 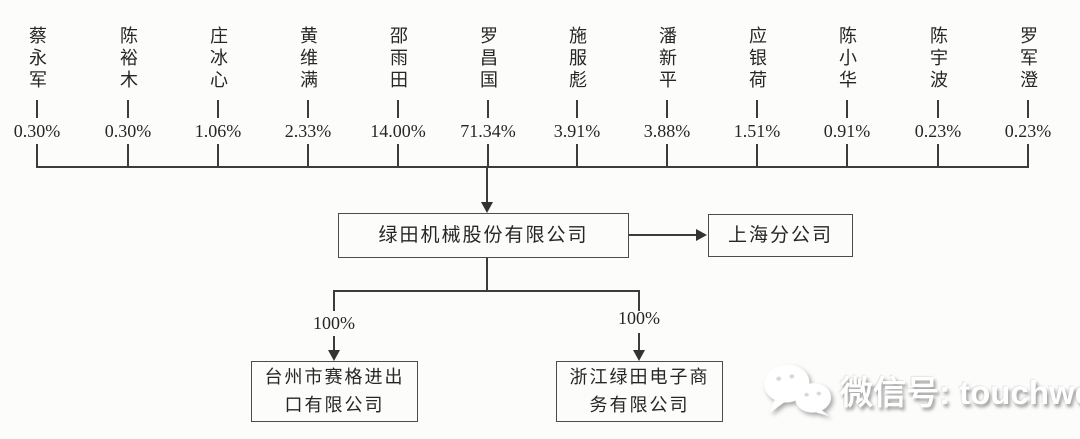 I want to click on watermark: 微信号: touchweb, so click(x=921, y=390).